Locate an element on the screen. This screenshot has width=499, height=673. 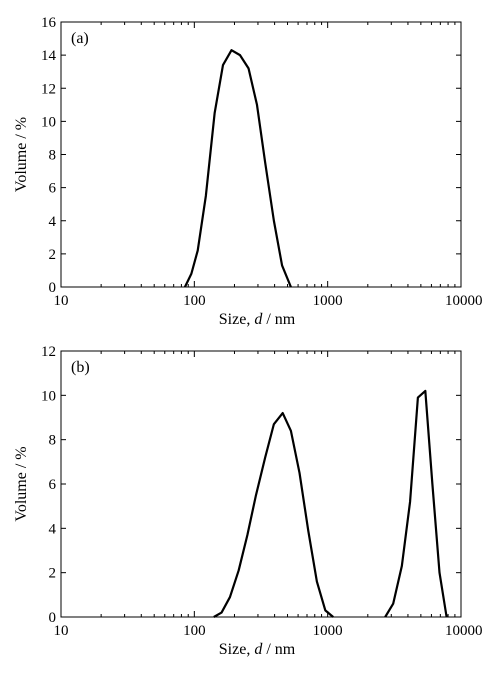
y-tick-label-a: 10 is located at coordinates (48, 122).